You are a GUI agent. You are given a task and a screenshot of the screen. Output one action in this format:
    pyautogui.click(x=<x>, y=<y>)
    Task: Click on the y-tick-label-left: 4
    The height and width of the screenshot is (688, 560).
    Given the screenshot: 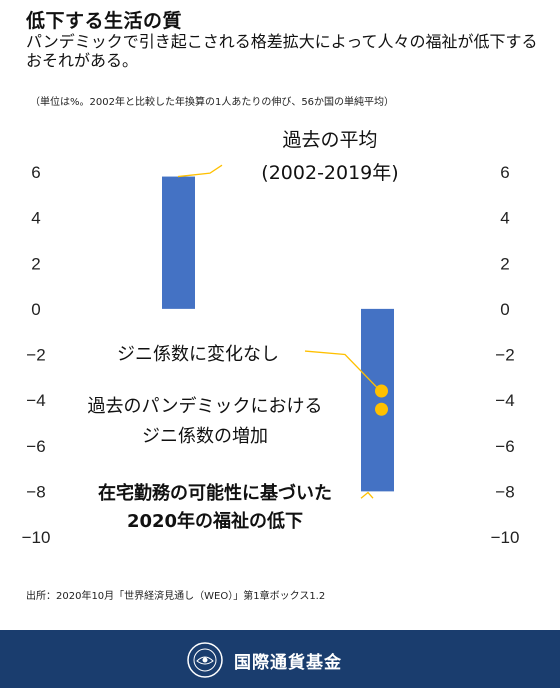 What is the action you would take?
    pyautogui.click(x=35, y=218)
    